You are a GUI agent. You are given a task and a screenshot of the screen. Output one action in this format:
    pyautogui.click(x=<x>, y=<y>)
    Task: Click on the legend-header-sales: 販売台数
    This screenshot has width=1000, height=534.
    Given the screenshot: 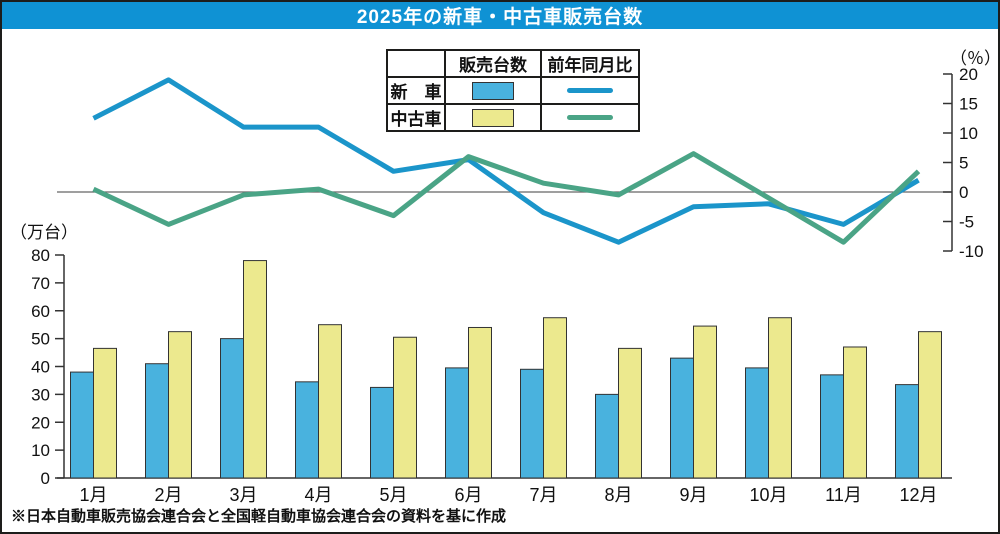 What is the action you would take?
    pyautogui.click(x=493, y=63)
    